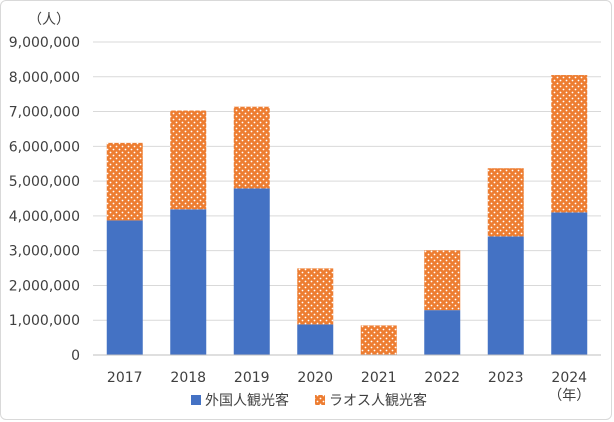 The height and width of the screenshot is (422, 614). What do you see at coordinates (44, 43) in the screenshot?
I see `y-tick-label: 9,000,000` at bounding box center [44, 43].